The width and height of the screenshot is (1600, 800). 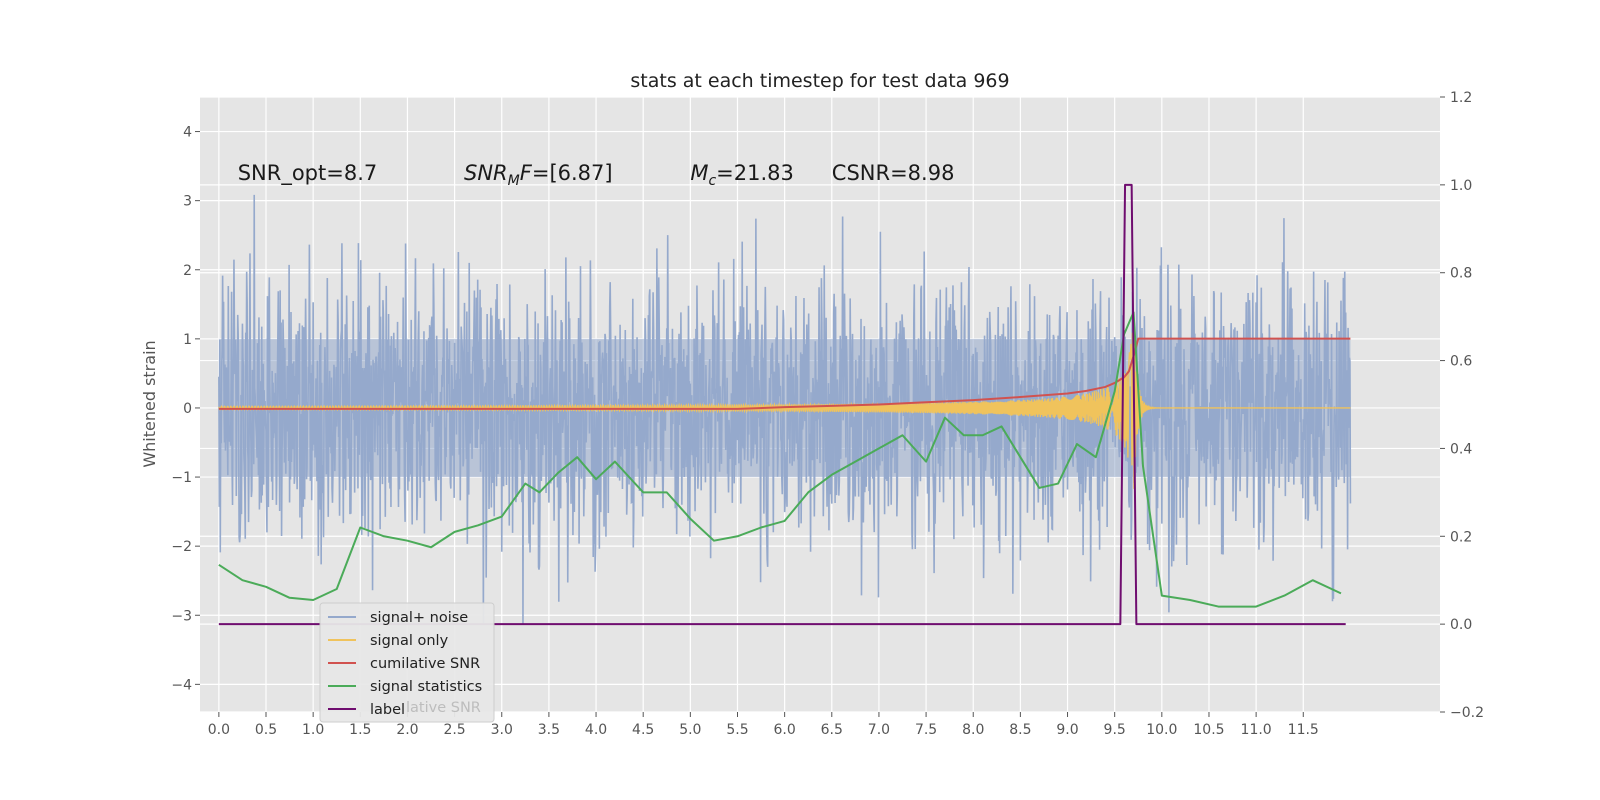 I want to click on x-tick-label: 3.5, so click(x=549, y=730).